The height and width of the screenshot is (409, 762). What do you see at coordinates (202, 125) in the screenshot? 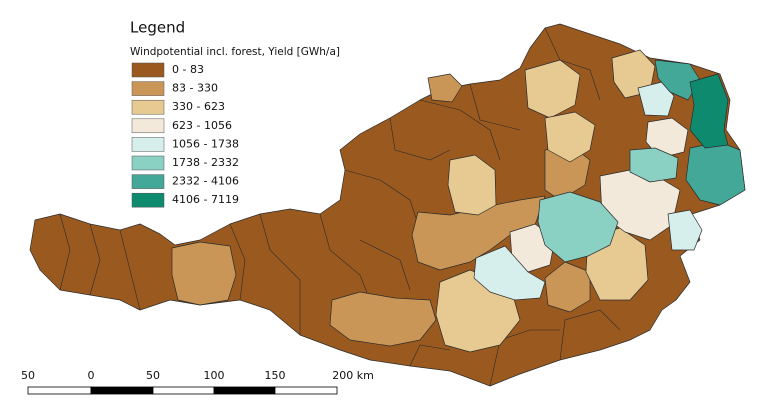
I see `legend-label: 623 - 1056` at bounding box center [202, 125].